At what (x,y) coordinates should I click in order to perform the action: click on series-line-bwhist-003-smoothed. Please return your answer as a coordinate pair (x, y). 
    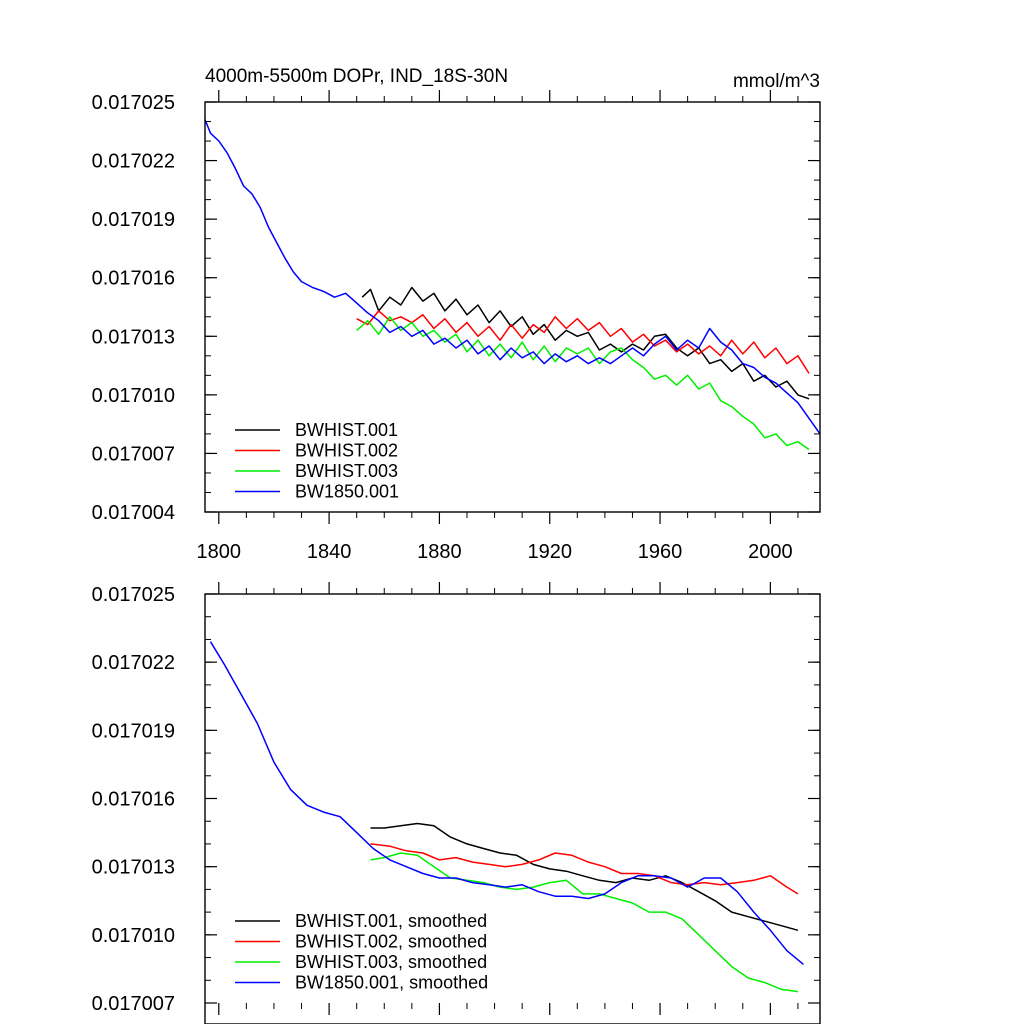
    Looking at the image, I should click on (584, 922).